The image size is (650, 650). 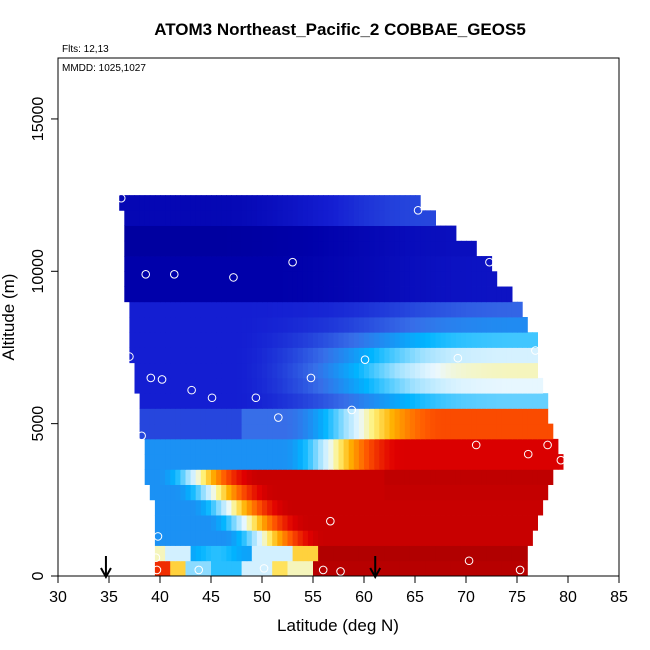 I want to click on observation-point, so click(x=476, y=445).